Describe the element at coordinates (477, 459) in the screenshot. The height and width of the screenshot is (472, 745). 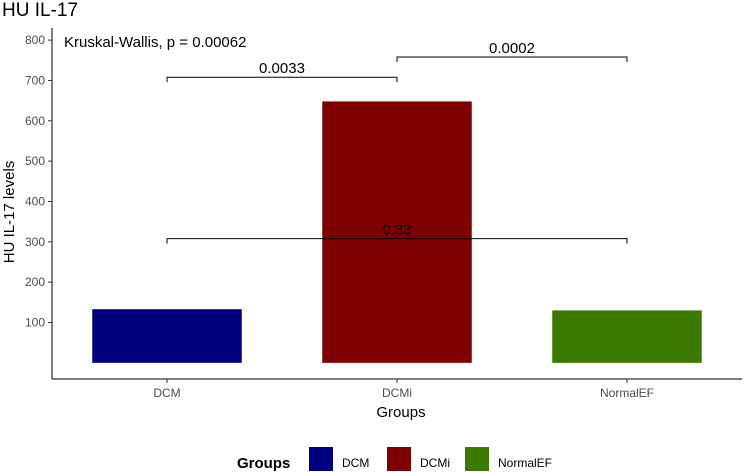
I see `legend-swatch-normalef` at that location.